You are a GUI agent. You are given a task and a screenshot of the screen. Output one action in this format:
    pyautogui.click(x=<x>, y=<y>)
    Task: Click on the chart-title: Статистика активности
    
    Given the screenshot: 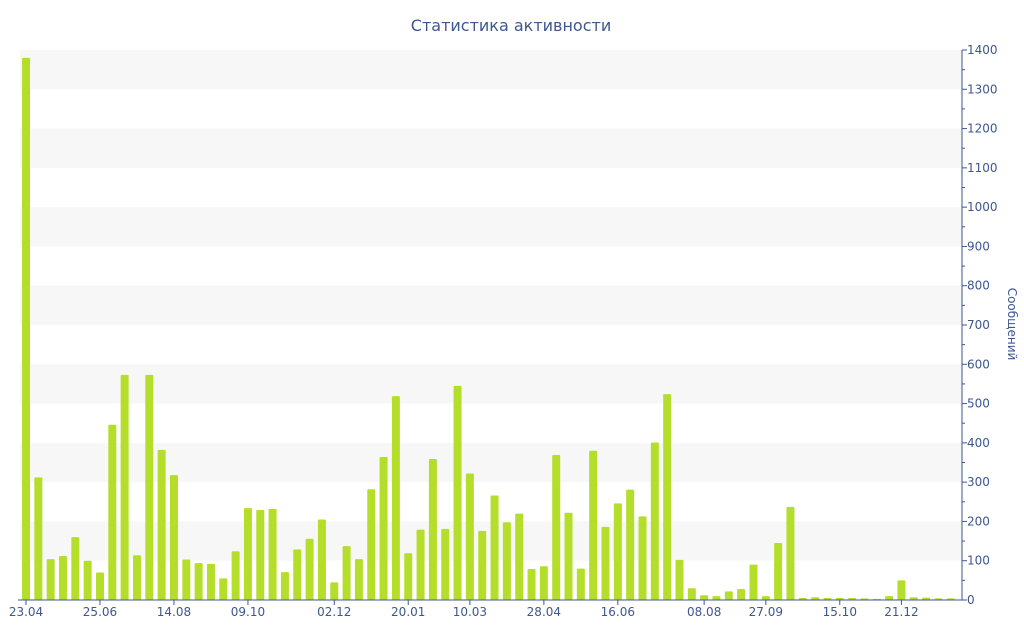 What is the action you would take?
    pyautogui.click(x=511, y=25)
    